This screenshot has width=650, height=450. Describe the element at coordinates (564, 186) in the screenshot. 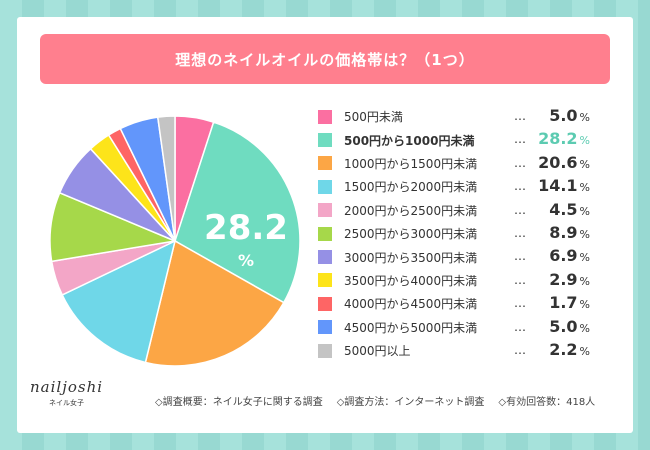

I see `legend-value: 14.1%` at that location.